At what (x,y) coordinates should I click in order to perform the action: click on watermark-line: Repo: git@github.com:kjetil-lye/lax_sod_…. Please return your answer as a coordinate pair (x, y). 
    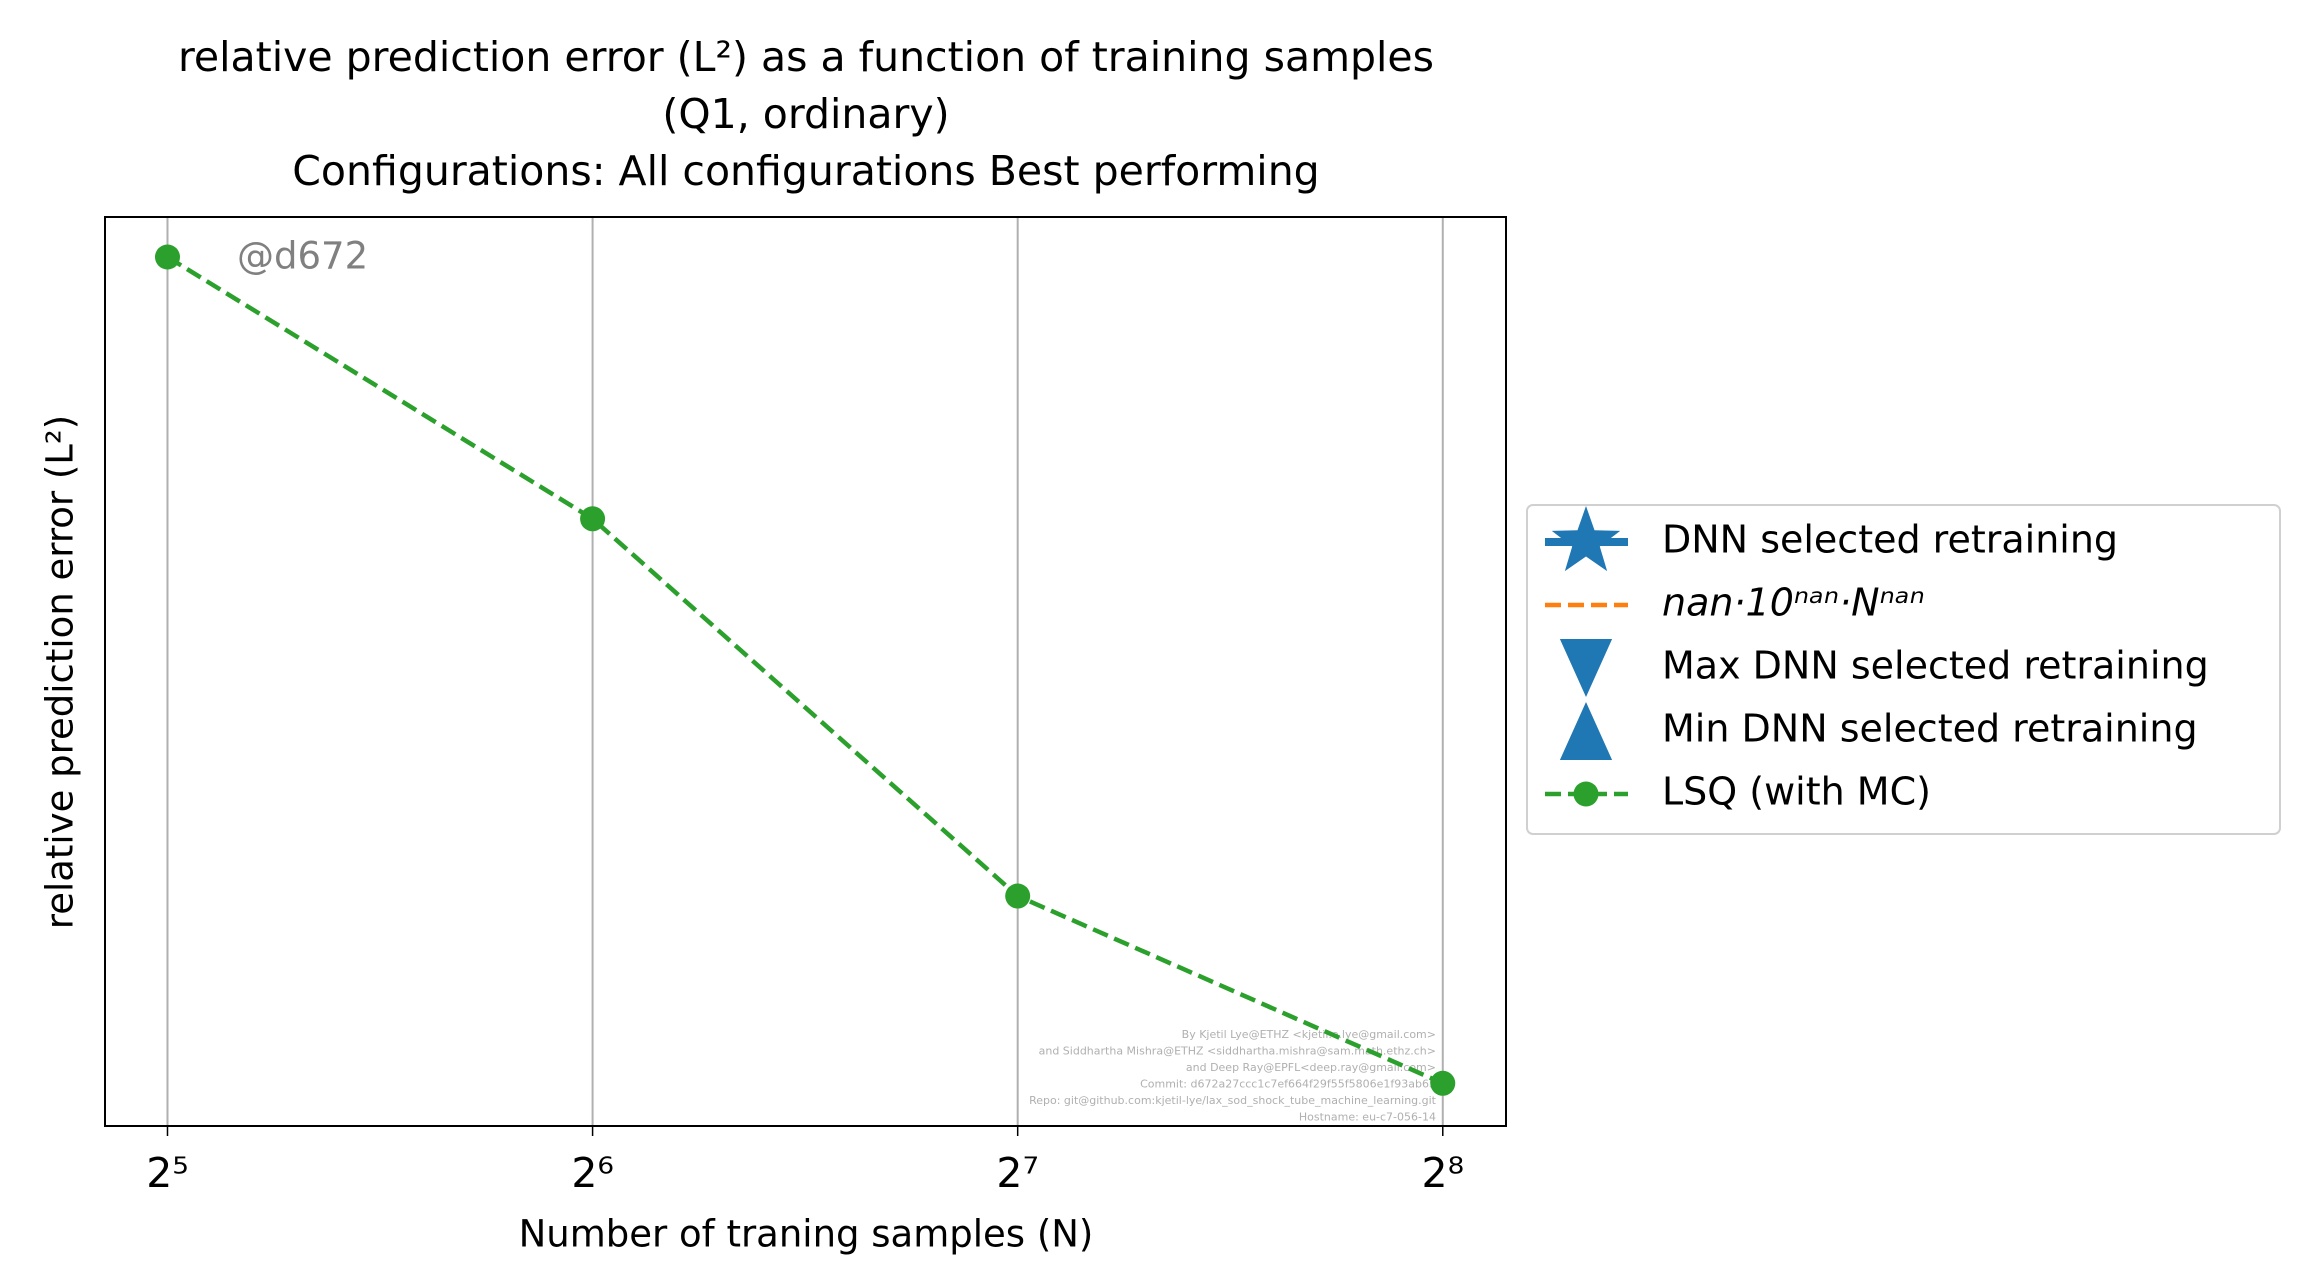
    Looking at the image, I should click on (1233, 1100).